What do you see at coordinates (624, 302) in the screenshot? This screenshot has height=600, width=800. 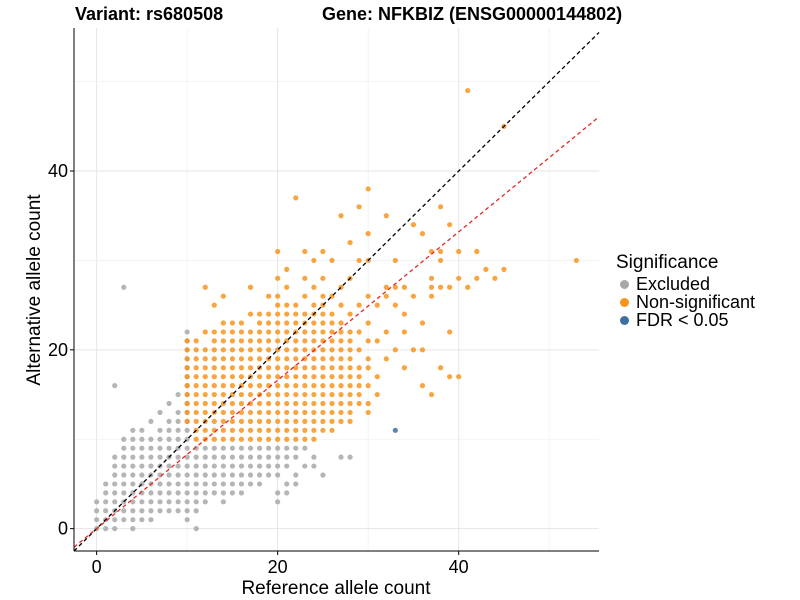 I see `legend-swatch-non-significant` at bounding box center [624, 302].